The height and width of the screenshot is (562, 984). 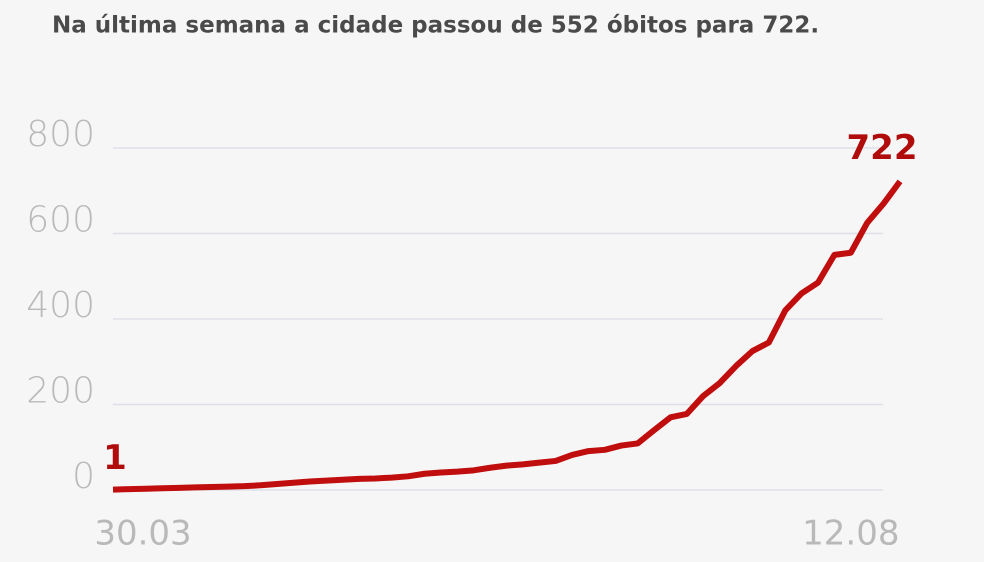 What do you see at coordinates (60, 220) in the screenshot?
I see `y-tick-label: 600` at bounding box center [60, 220].